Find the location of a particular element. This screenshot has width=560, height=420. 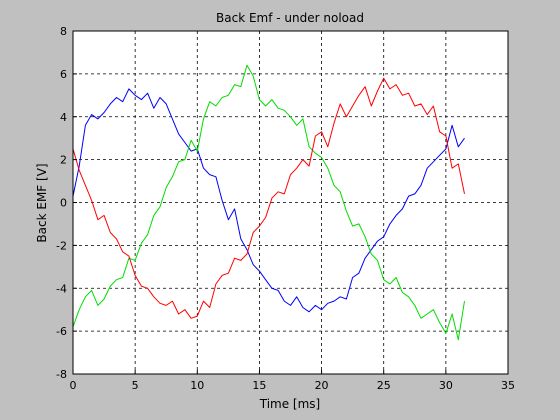

y-tick-label: -4 is located at coordinates (61, 288).